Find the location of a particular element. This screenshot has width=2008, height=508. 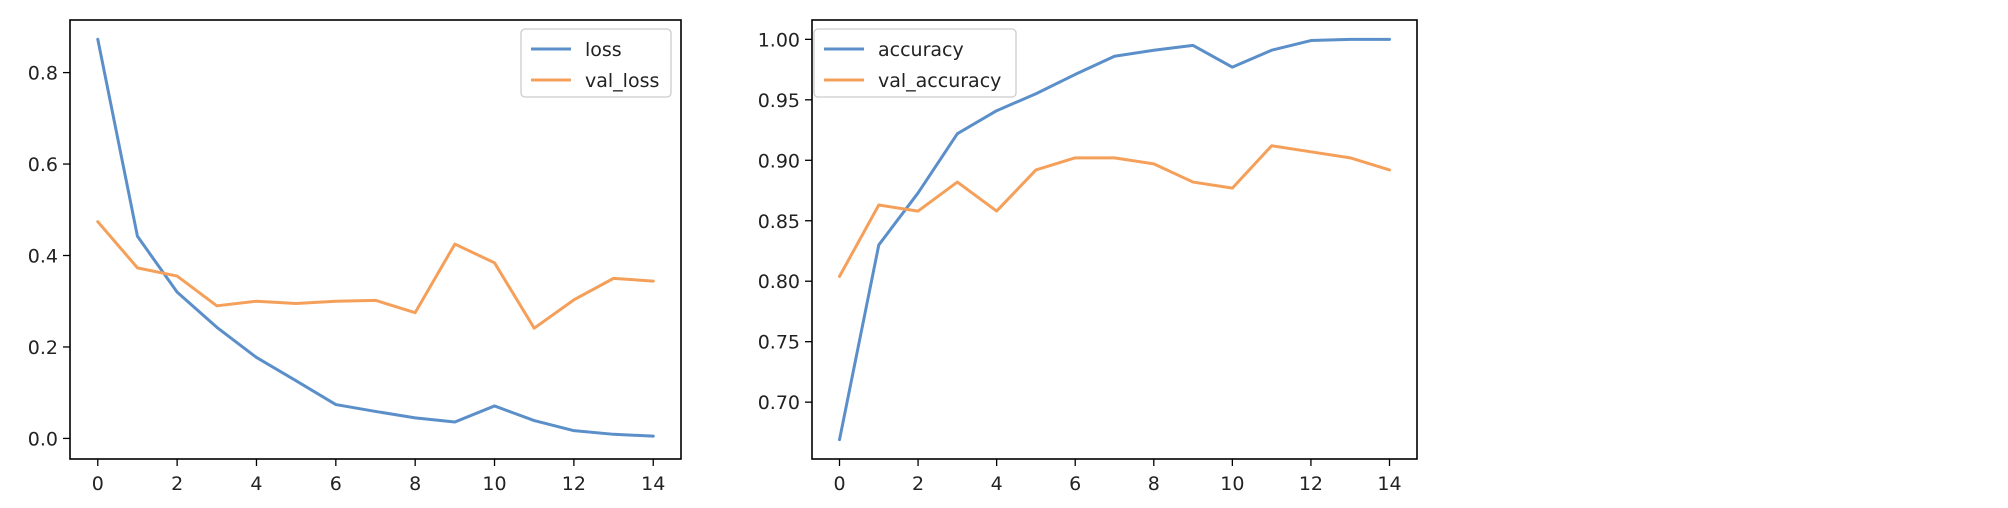

legend: accuracy val_accuracy is located at coordinates (915, 63).